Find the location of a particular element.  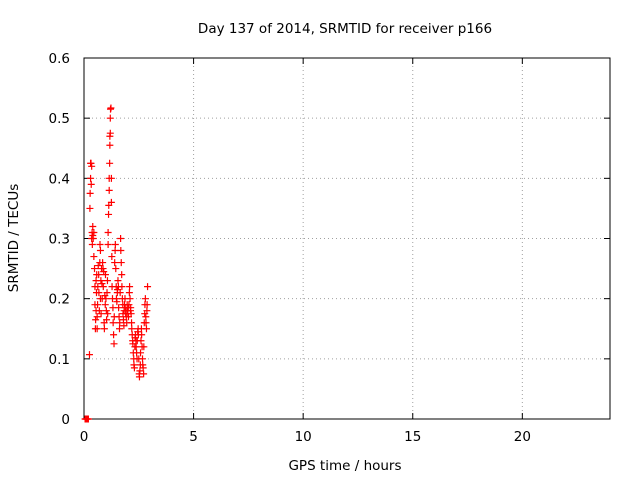

y-tick-label: 0.1 is located at coordinates (59, 360).